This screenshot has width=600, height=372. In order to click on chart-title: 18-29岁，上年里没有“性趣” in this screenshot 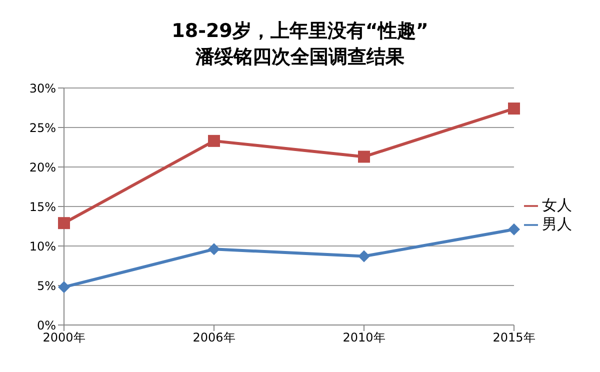, I will do `click(300, 31)`.